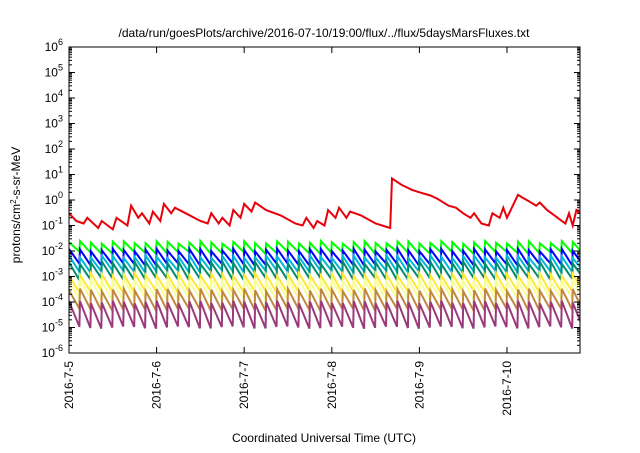  Describe the element at coordinates (59, 348) in the screenshot. I see `y-tick-label-exponent: -6` at that location.